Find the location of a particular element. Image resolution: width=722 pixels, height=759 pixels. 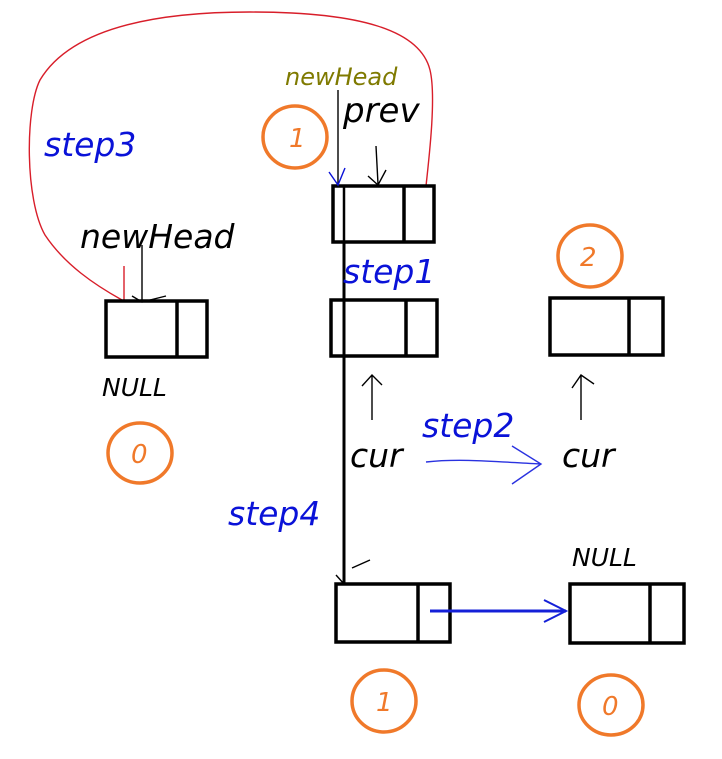

step1-label: step1 is located at coordinates (389, 271).